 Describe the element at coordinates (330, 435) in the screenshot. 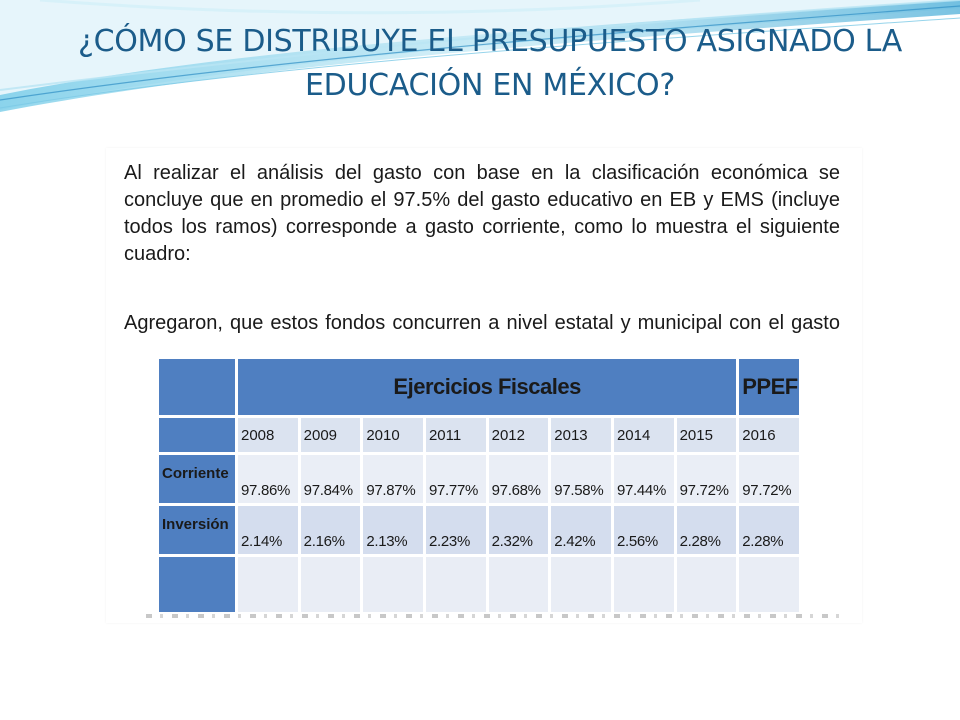

I see `year-cell: 2009` at that location.